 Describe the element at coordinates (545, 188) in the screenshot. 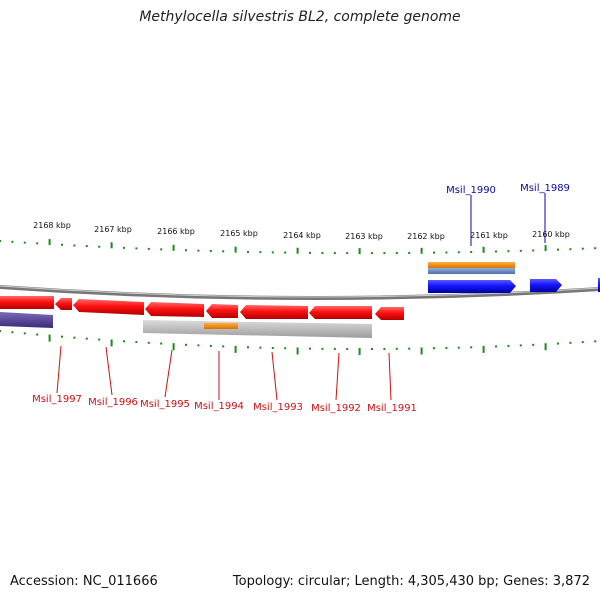

I see `label-msil-1989: Msil_1989` at that location.